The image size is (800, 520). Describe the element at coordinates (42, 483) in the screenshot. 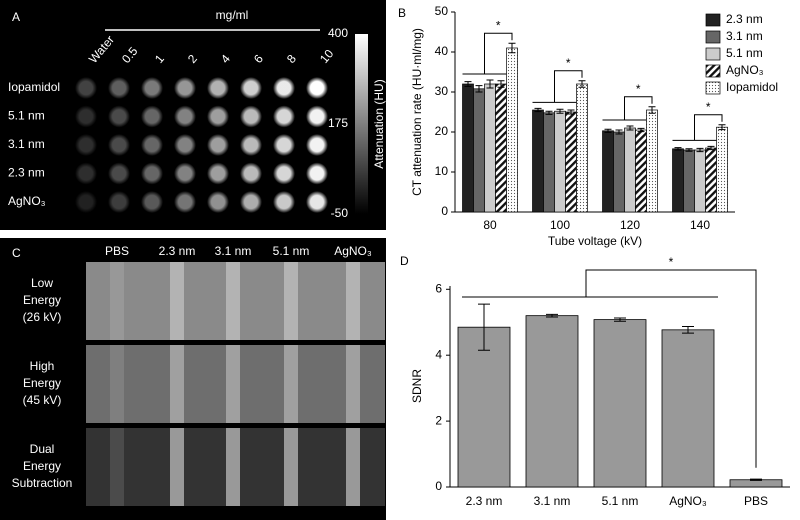

I see `row-label: Subtraction` at that location.